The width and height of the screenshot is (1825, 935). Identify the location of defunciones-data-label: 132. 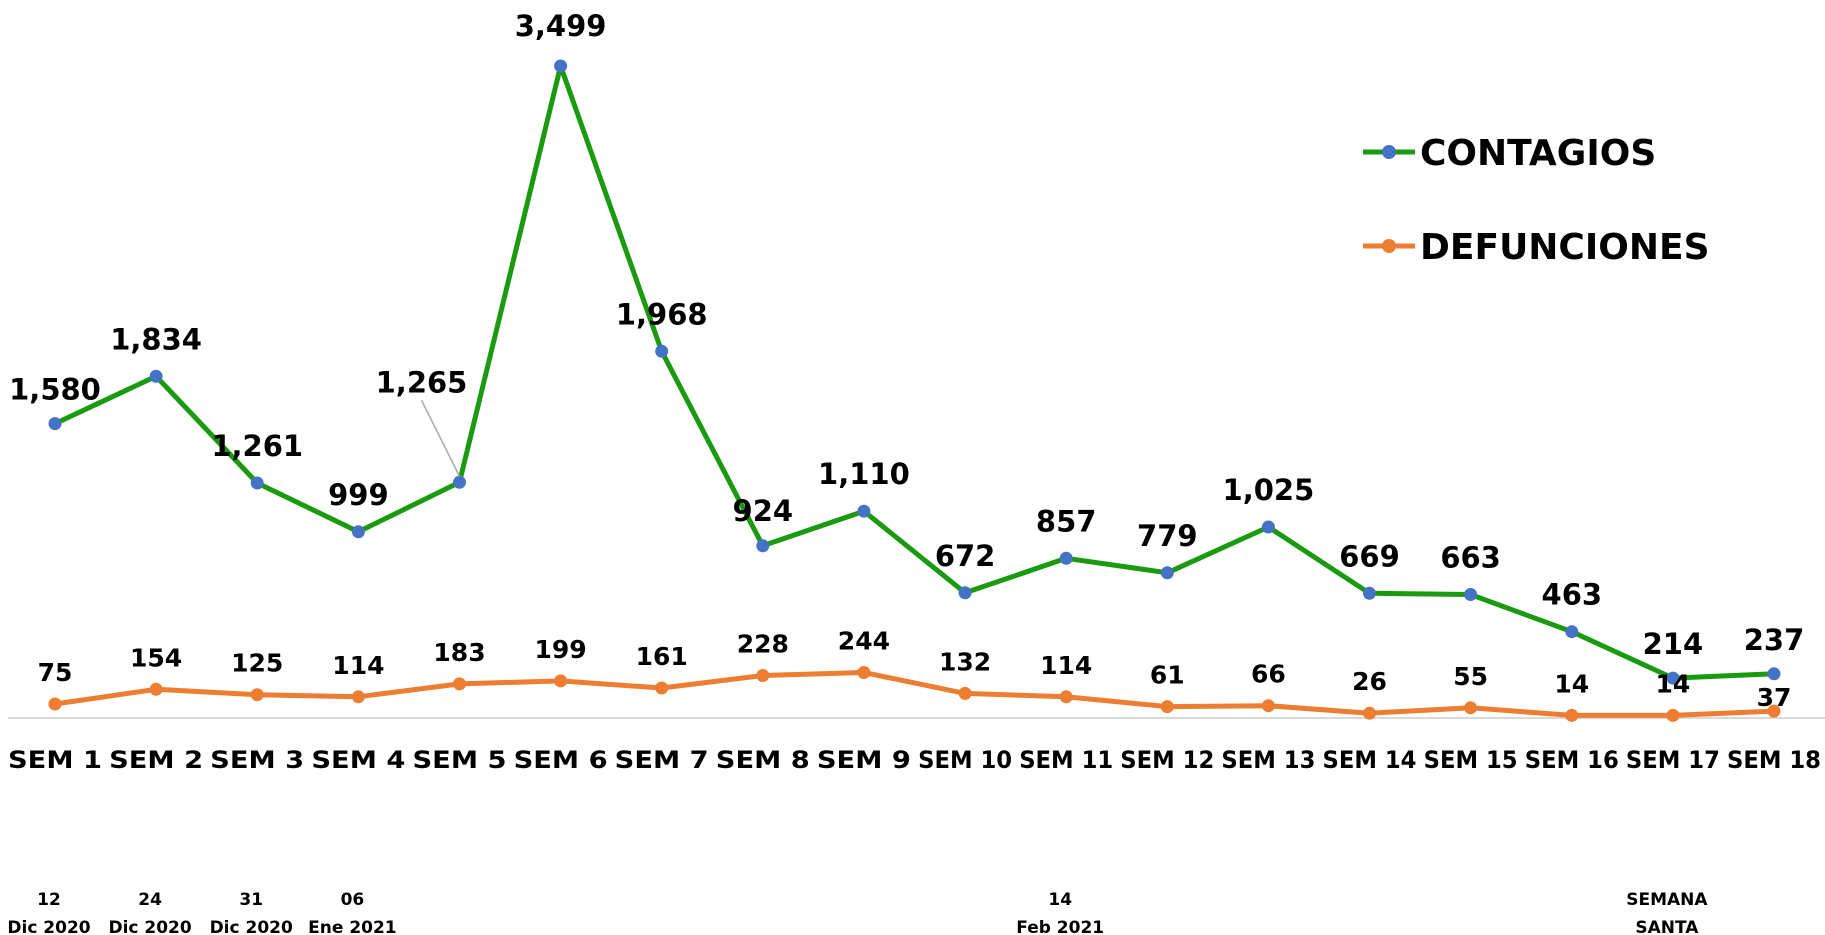
(965, 661).